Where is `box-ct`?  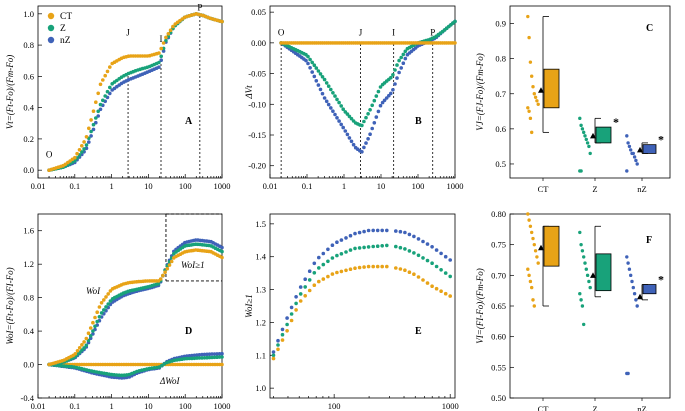 box-ct is located at coordinates (551, 88).